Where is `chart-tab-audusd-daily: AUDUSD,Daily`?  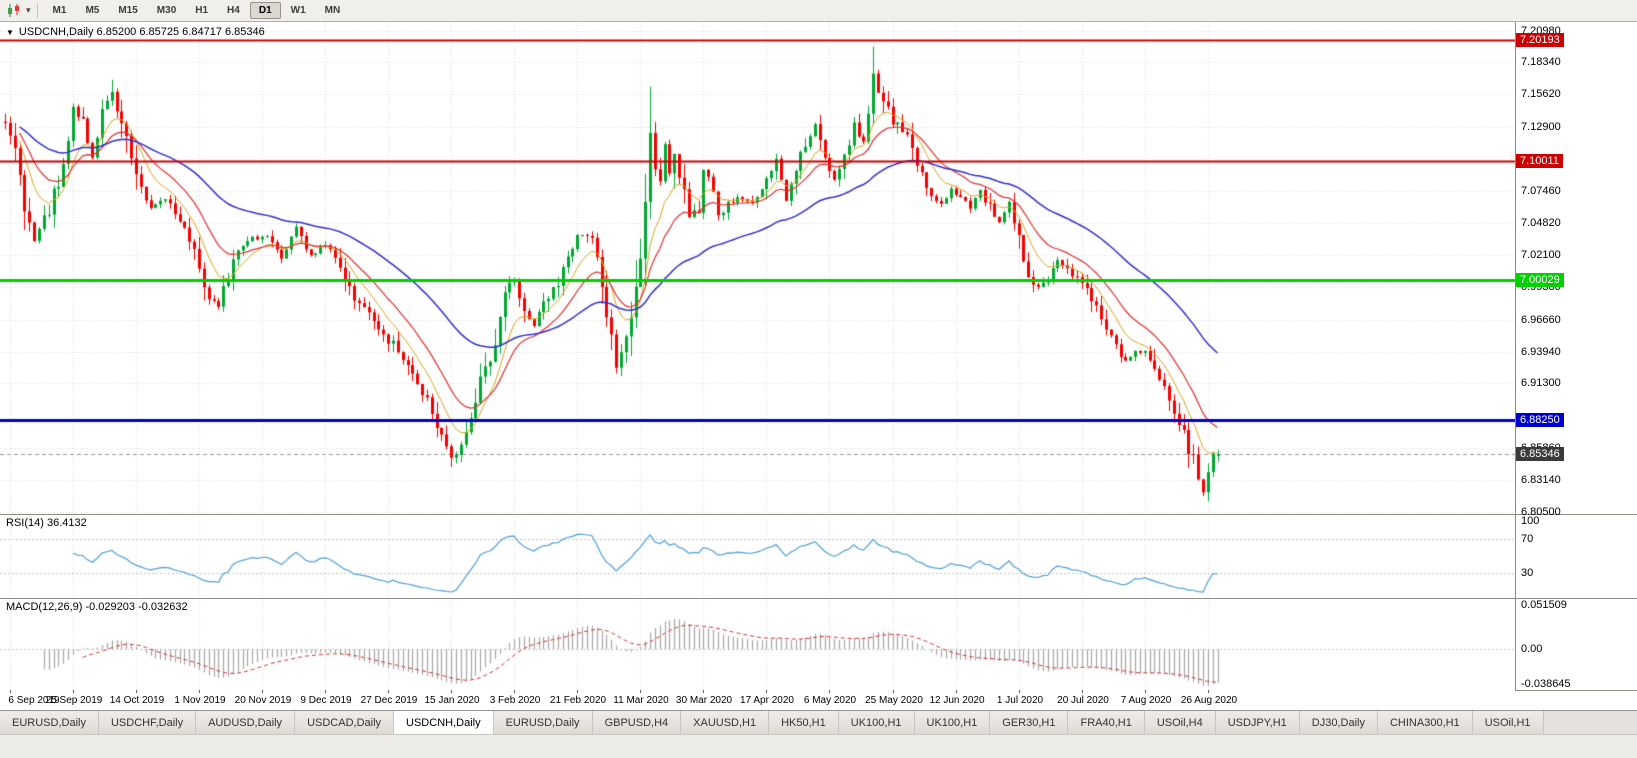
chart-tab-audusd-daily: AUDUSD,Daily is located at coordinates (246, 722).